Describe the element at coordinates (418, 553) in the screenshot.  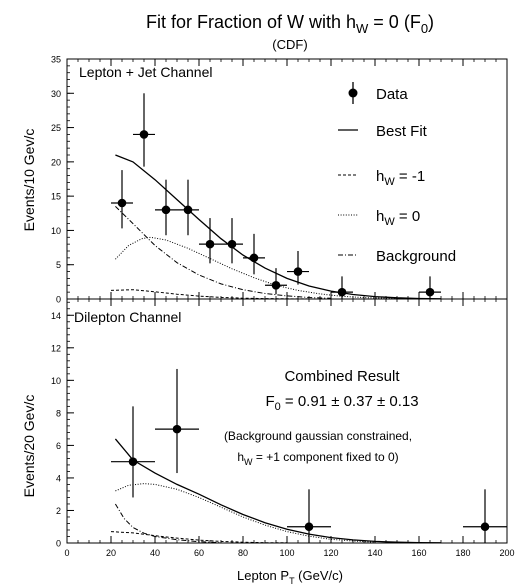
I see `xtick-label: 160` at that location.